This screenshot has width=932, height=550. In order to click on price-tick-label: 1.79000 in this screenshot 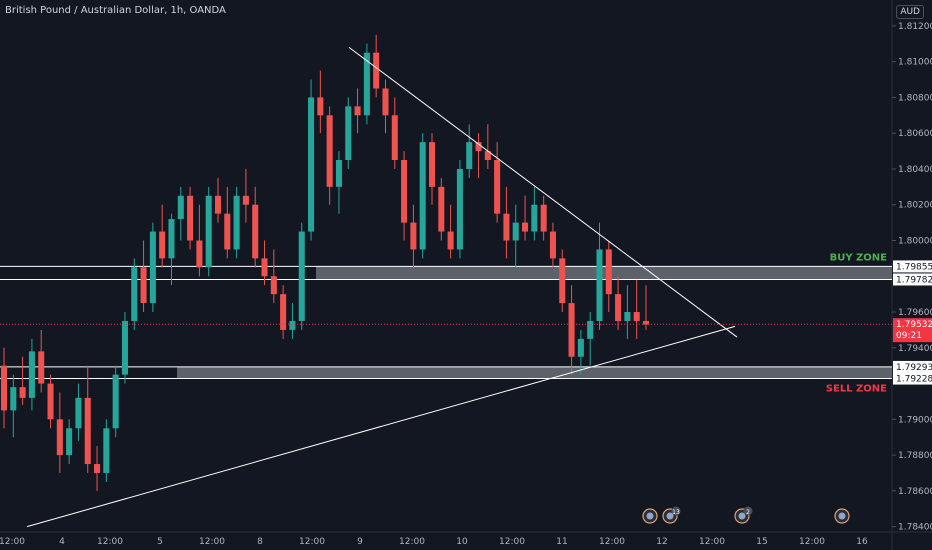, I will do `click(915, 420)`.